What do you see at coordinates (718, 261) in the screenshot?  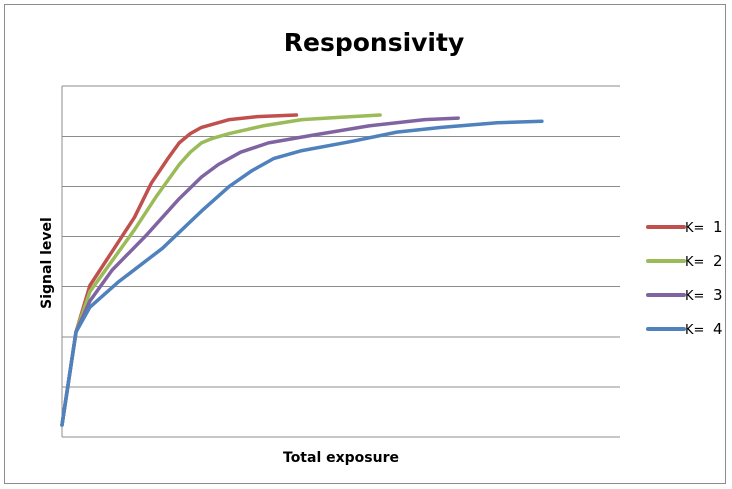 I see `legend-value-k2: 2` at bounding box center [718, 261].